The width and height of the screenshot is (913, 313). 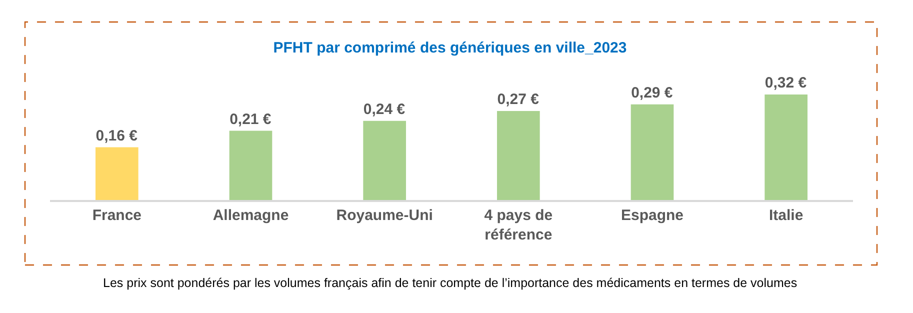 I want to click on x-tick-label: Royaume-Uni, so click(x=384, y=215).